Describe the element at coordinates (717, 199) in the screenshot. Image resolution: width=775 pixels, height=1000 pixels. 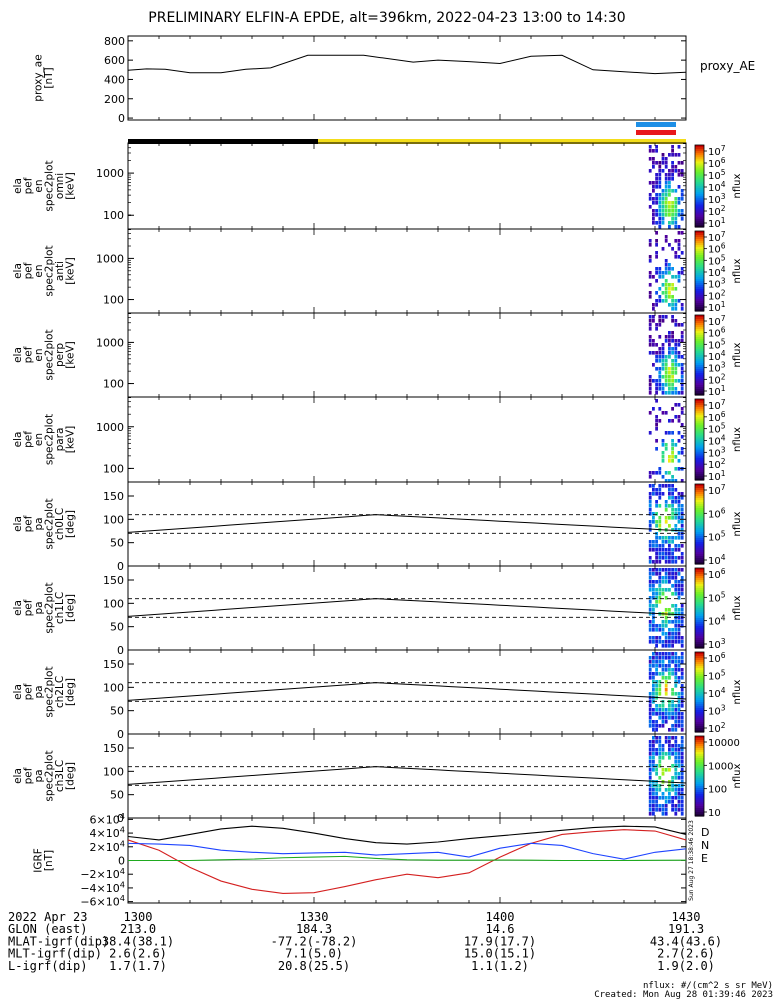
I see `colorbar-tick-label: 10³` at that location.